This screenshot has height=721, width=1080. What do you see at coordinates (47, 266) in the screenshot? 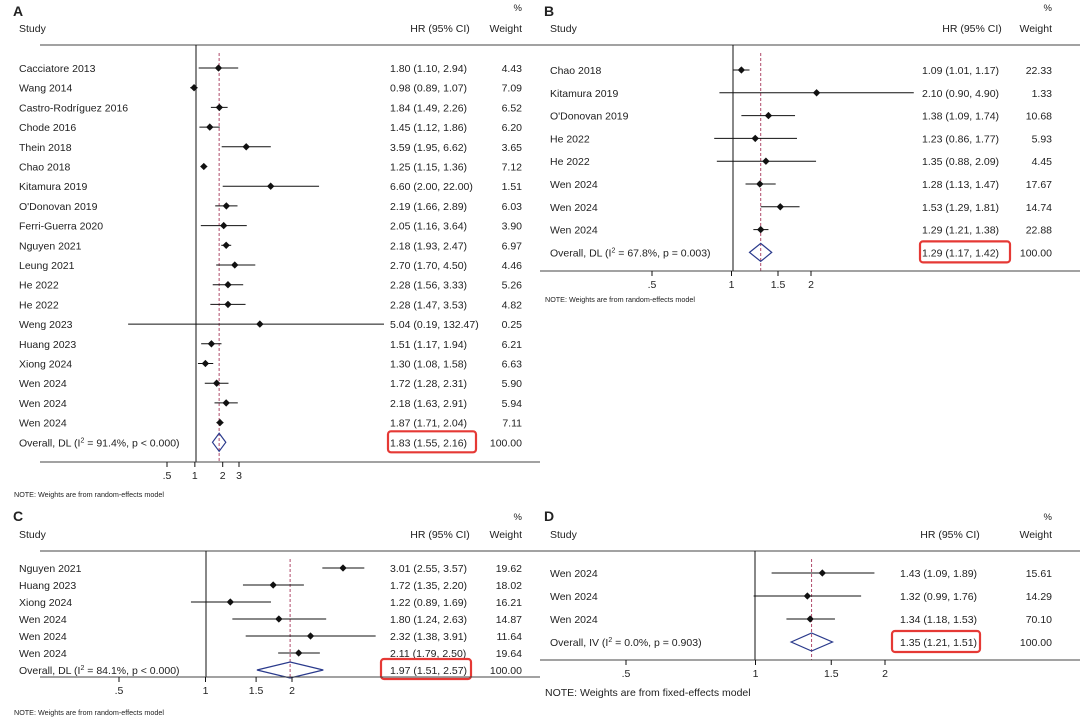
I see `study-label: Leung 2021` at bounding box center [47, 266].